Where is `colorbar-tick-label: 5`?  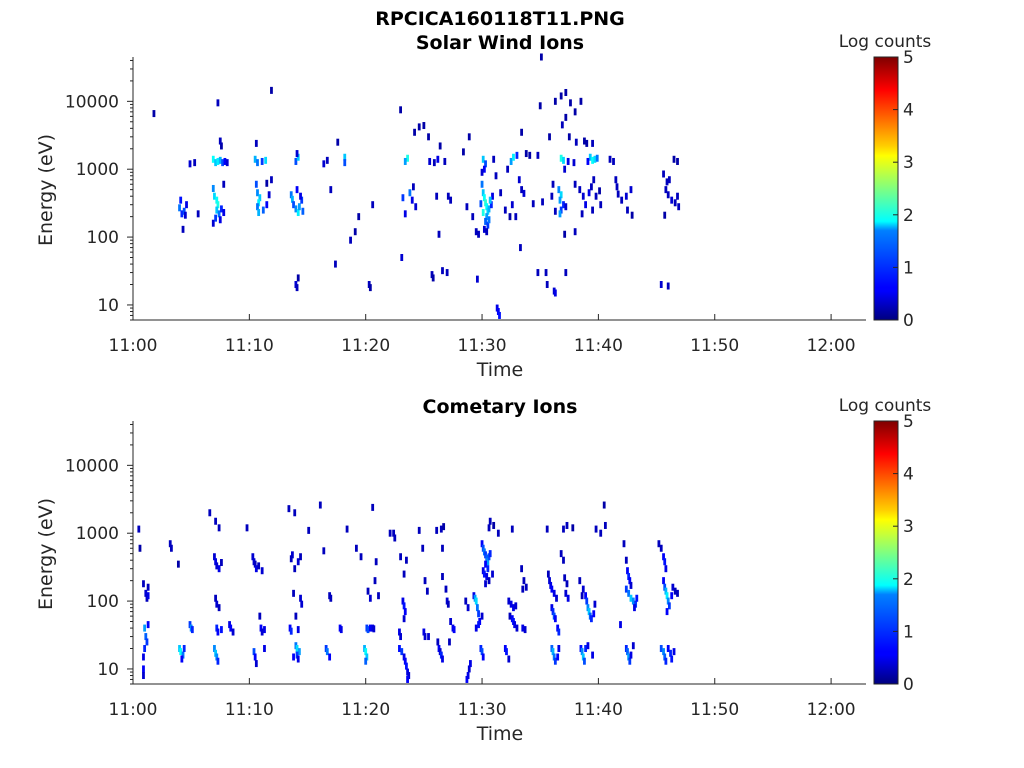
colorbar-tick-label: 5 is located at coordinates (908, 422).